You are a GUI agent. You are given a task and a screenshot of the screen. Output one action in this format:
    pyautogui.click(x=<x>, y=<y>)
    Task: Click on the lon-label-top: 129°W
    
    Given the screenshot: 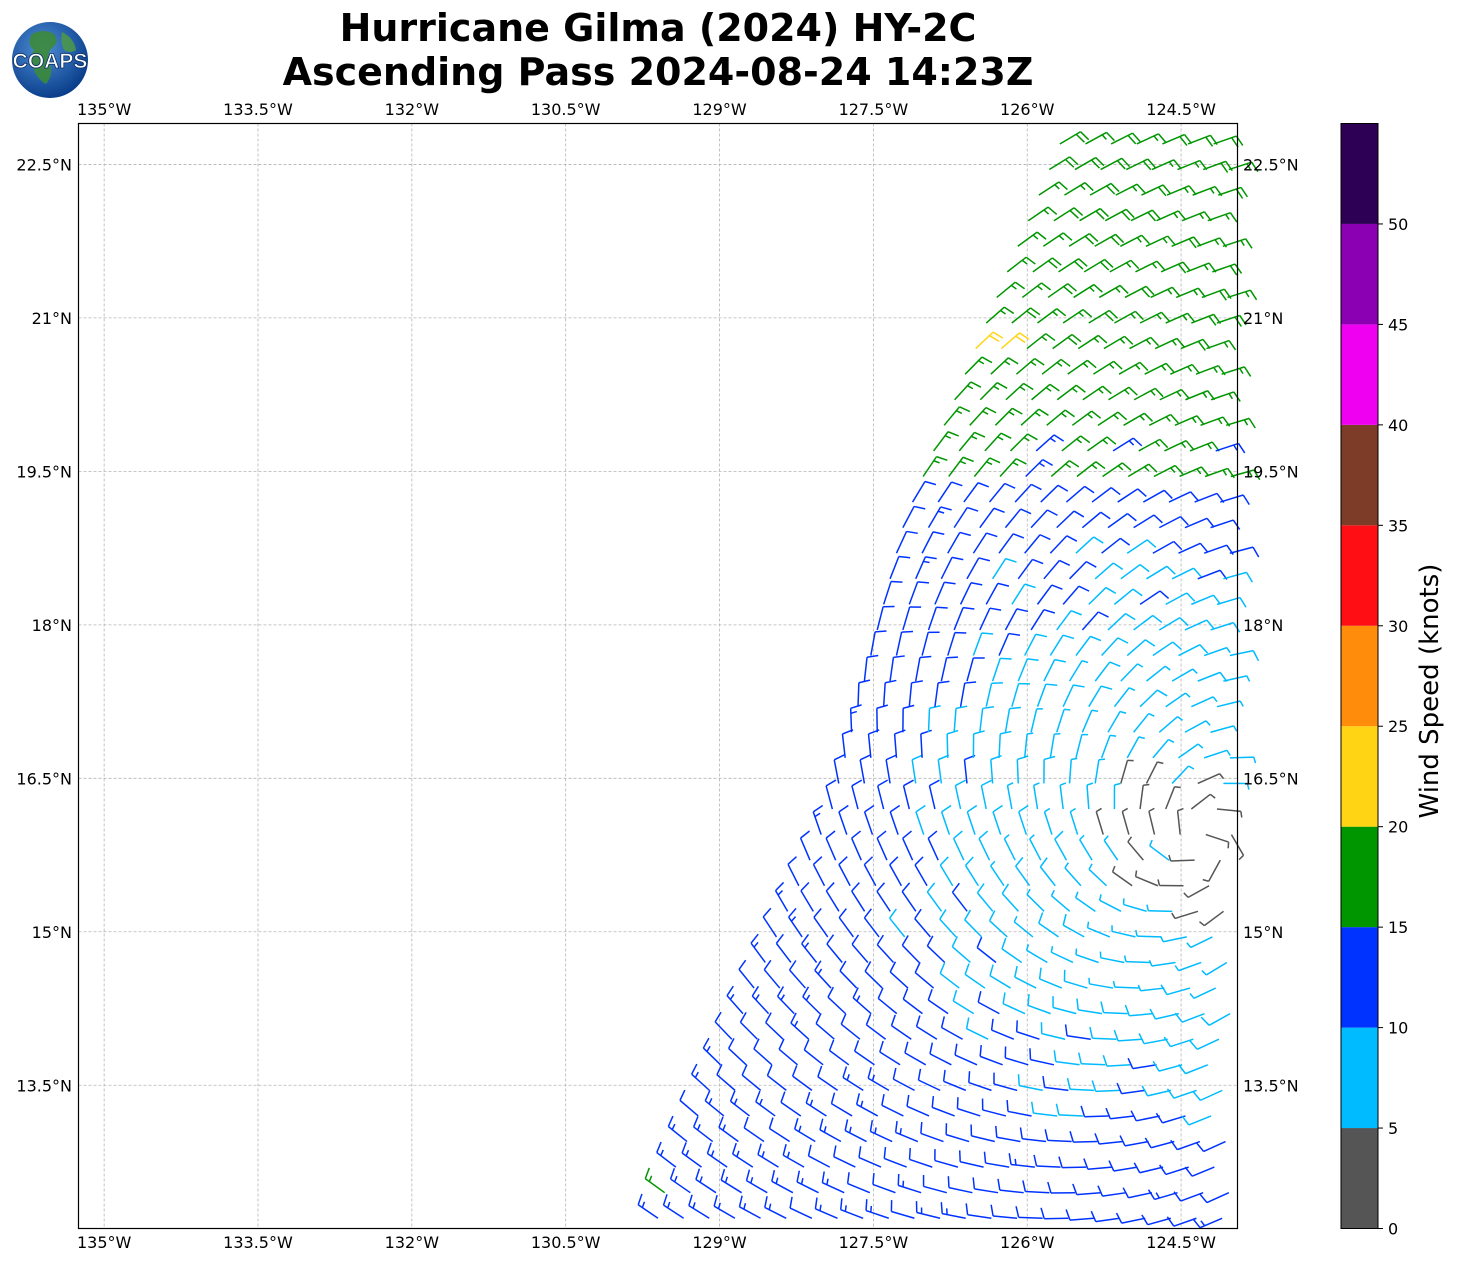 What is the action you would take?
    pyautogui.click(x=719, y=109)
    